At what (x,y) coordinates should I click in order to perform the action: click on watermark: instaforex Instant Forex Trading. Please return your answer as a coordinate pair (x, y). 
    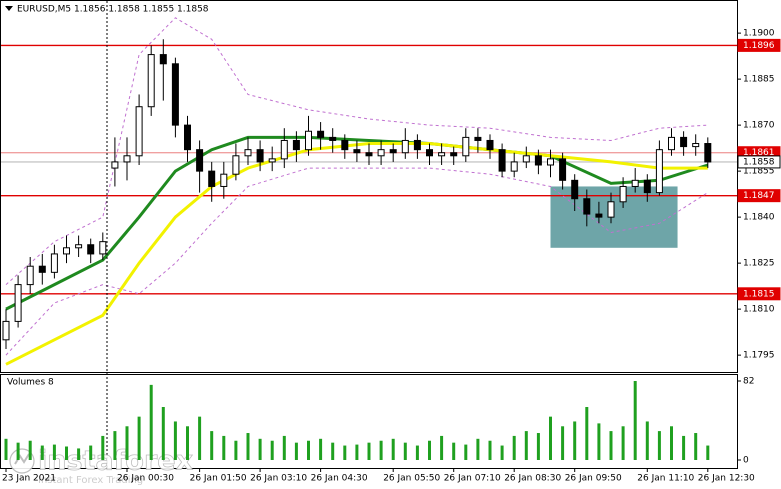
    Looking at the image, I should click on (101, 465).